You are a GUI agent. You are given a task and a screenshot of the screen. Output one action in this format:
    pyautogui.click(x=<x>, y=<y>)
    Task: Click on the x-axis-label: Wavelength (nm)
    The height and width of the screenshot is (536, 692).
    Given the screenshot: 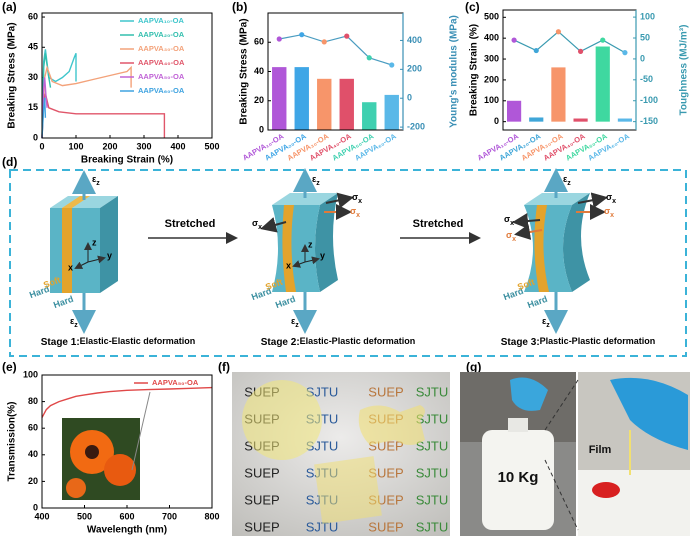 What is the action you would take?
    pyautogui.click(x=127, y=530)
    